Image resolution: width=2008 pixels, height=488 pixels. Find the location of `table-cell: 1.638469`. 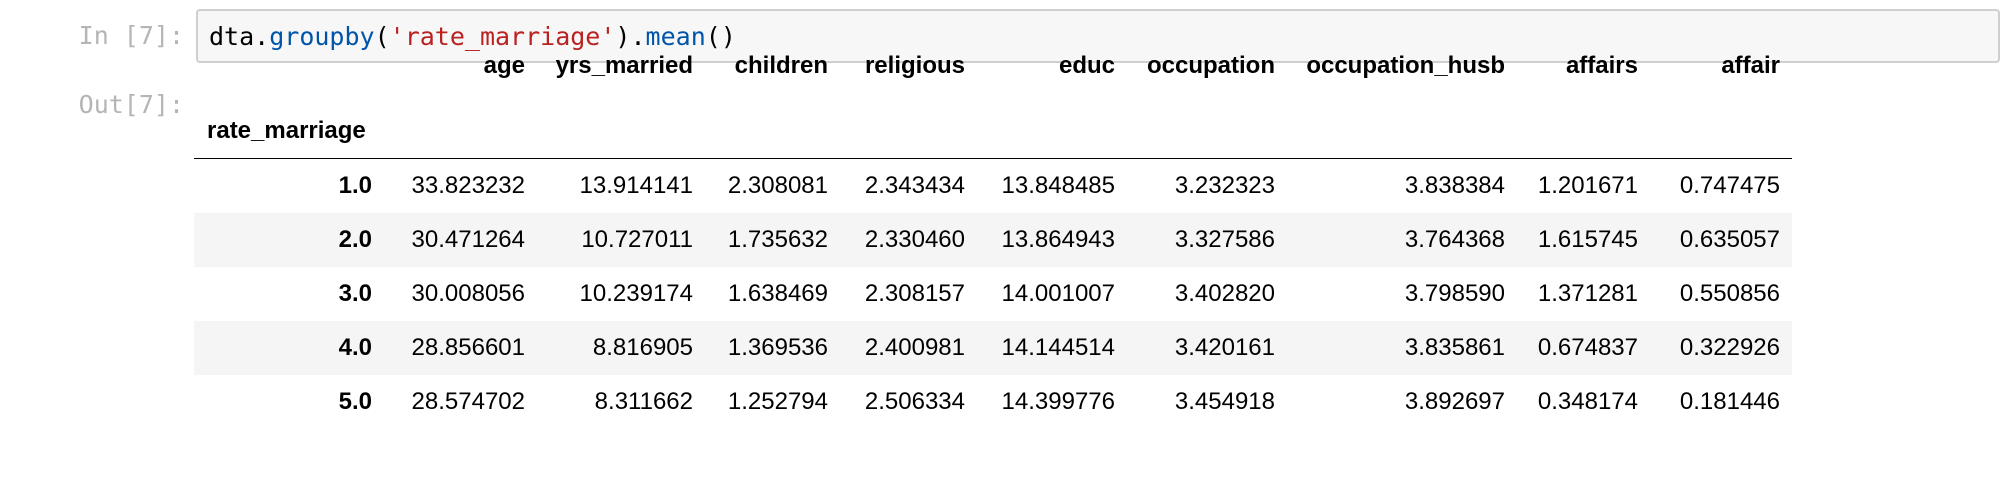

table-cell: 1.638469 is located at coordinates (777, 293).